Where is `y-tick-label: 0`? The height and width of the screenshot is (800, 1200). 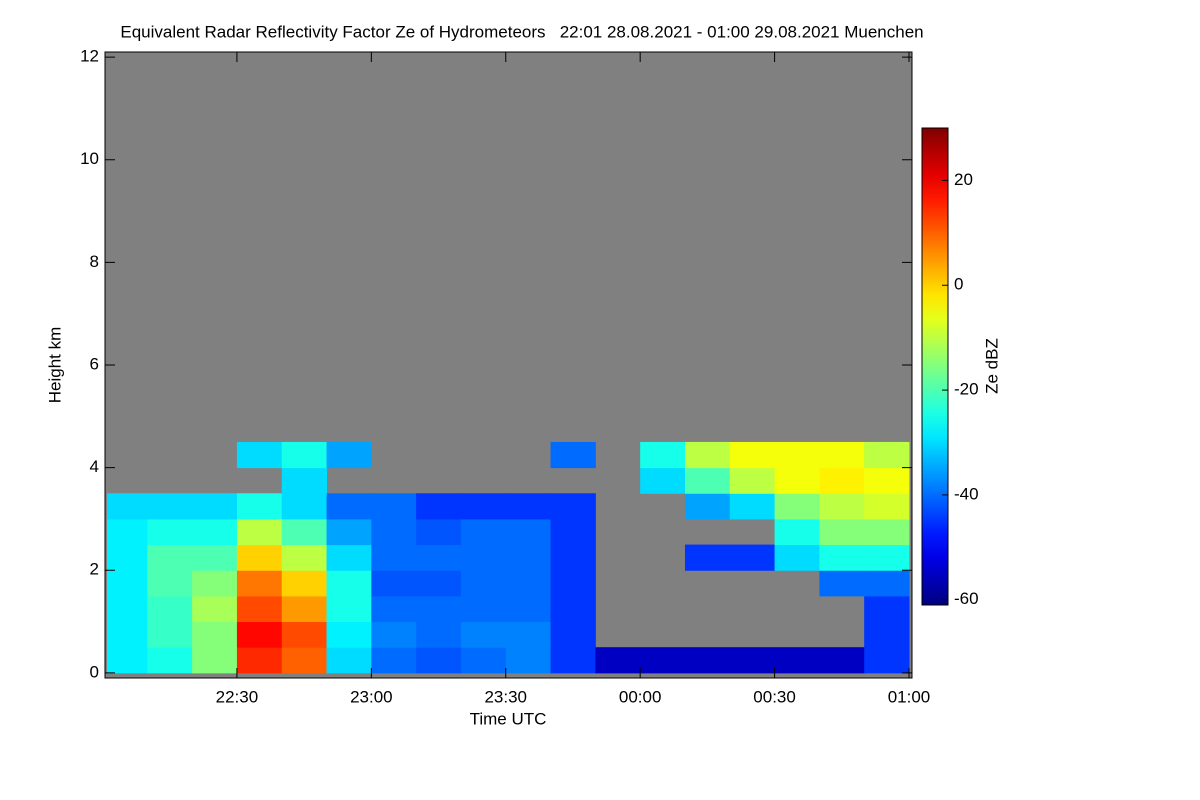 y-tick-label: 0 is located at coordinates (94, 671).